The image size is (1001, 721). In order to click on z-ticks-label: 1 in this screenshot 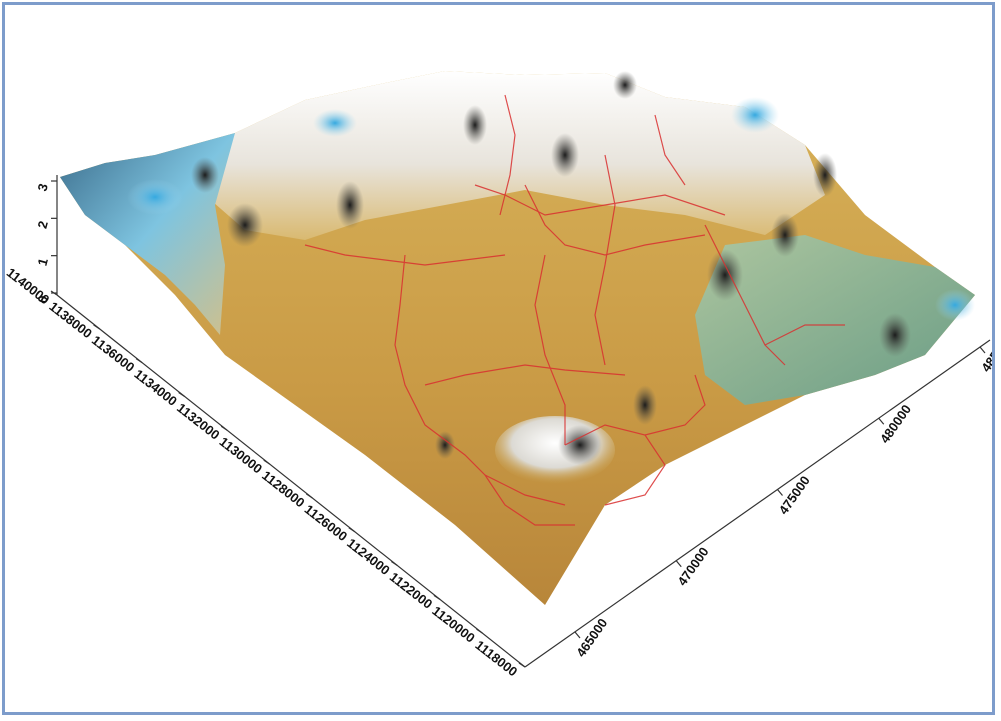, I will do `click(43, 262)`.